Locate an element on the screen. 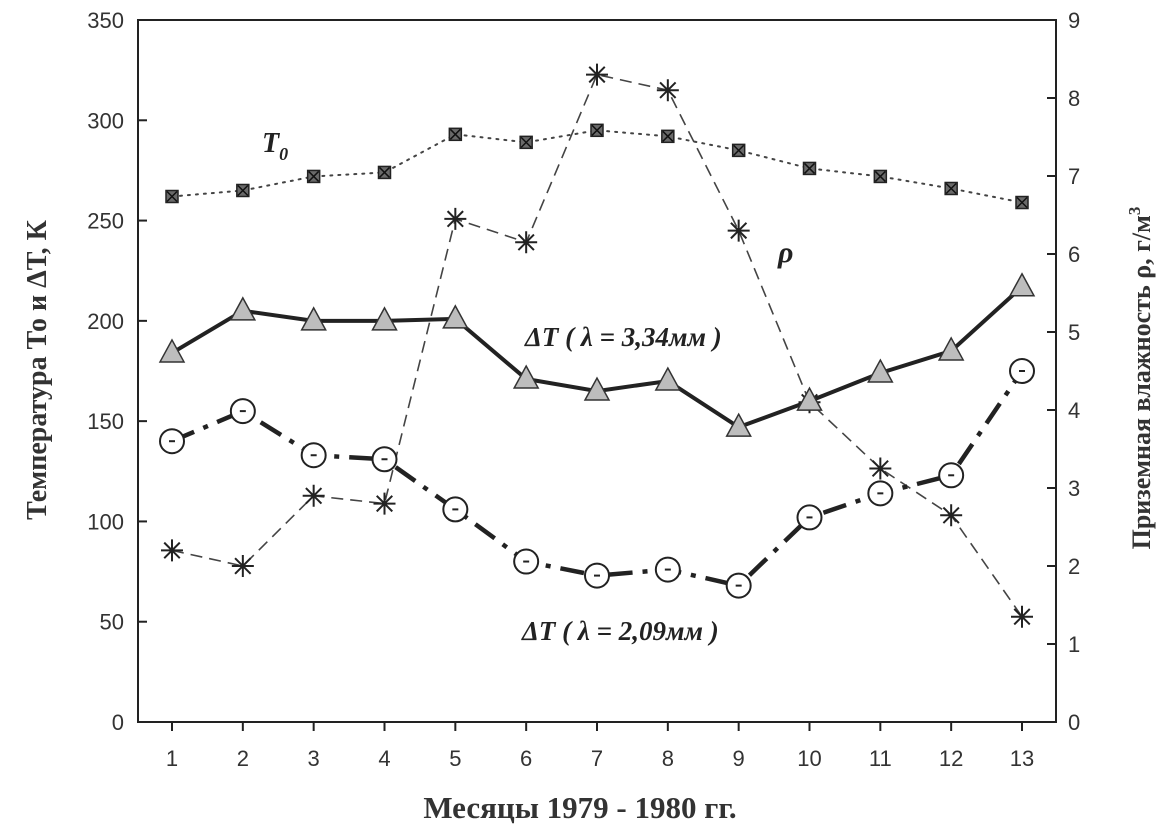 The width and height of the screenshot is (1157, 836). annotation-t0: T0 is located at coordinates (275, 146).